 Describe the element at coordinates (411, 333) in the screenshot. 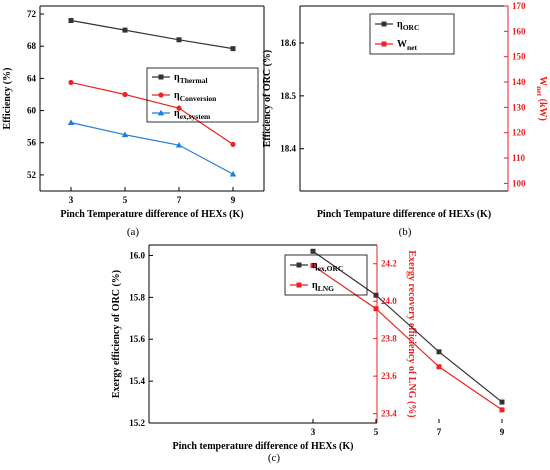

I see `y-axis-label-right: Exergy recovery efficiency of LNG (%)` at that location.